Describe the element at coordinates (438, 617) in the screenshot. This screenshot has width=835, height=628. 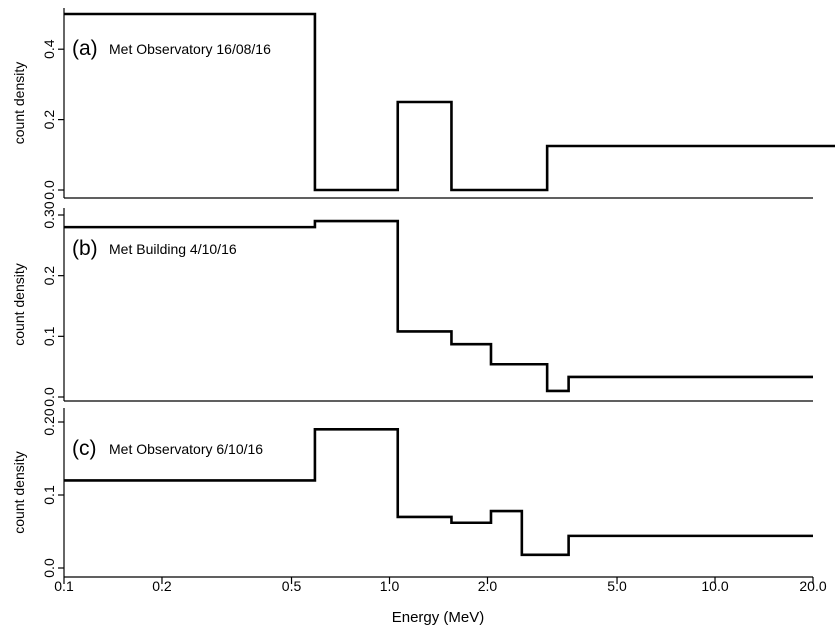
I see `x-axis-label: Energy (MeV)` at that location.